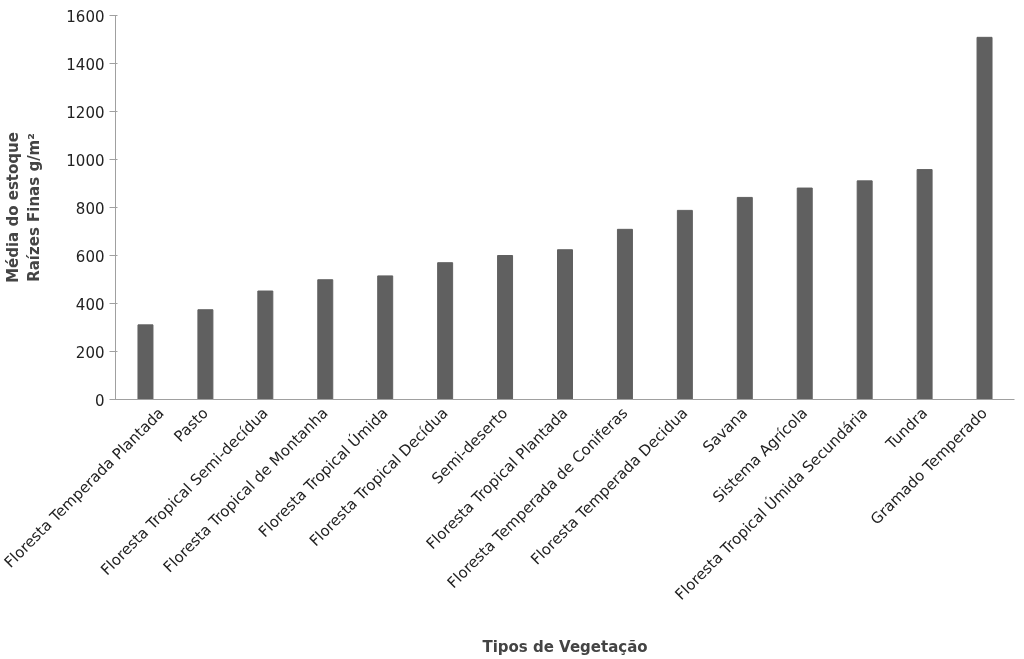 The height and width of the screenshot is (659, 1024). What do you see at coordinates (85, 160) in the screenshot?
I see `y-tick-label: 1000` at bounding box center [85, 160].